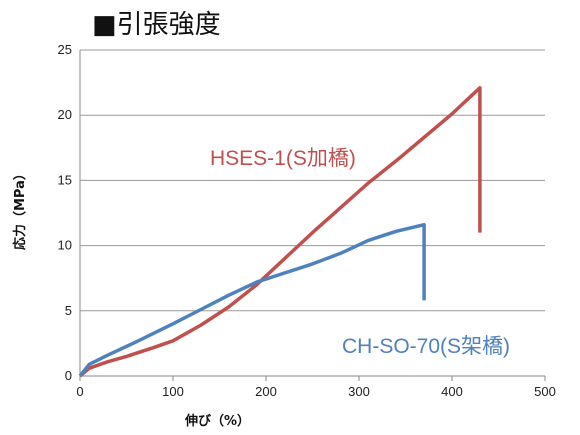 Image resolution: width=580 pixels, height=435 pixels. Describe the element at coordinates (68, 375) in the screenshot. I see `y-tick-0: 0` at that location.